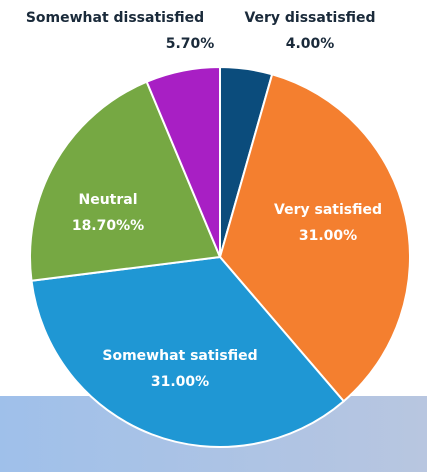 The height and width of the screenshot is (472, 427). What do you see at coordinates (115, 18) in the screenshot?
I see `slice-label: Somewhat dissatisfied` at bounding box center [115, 18].